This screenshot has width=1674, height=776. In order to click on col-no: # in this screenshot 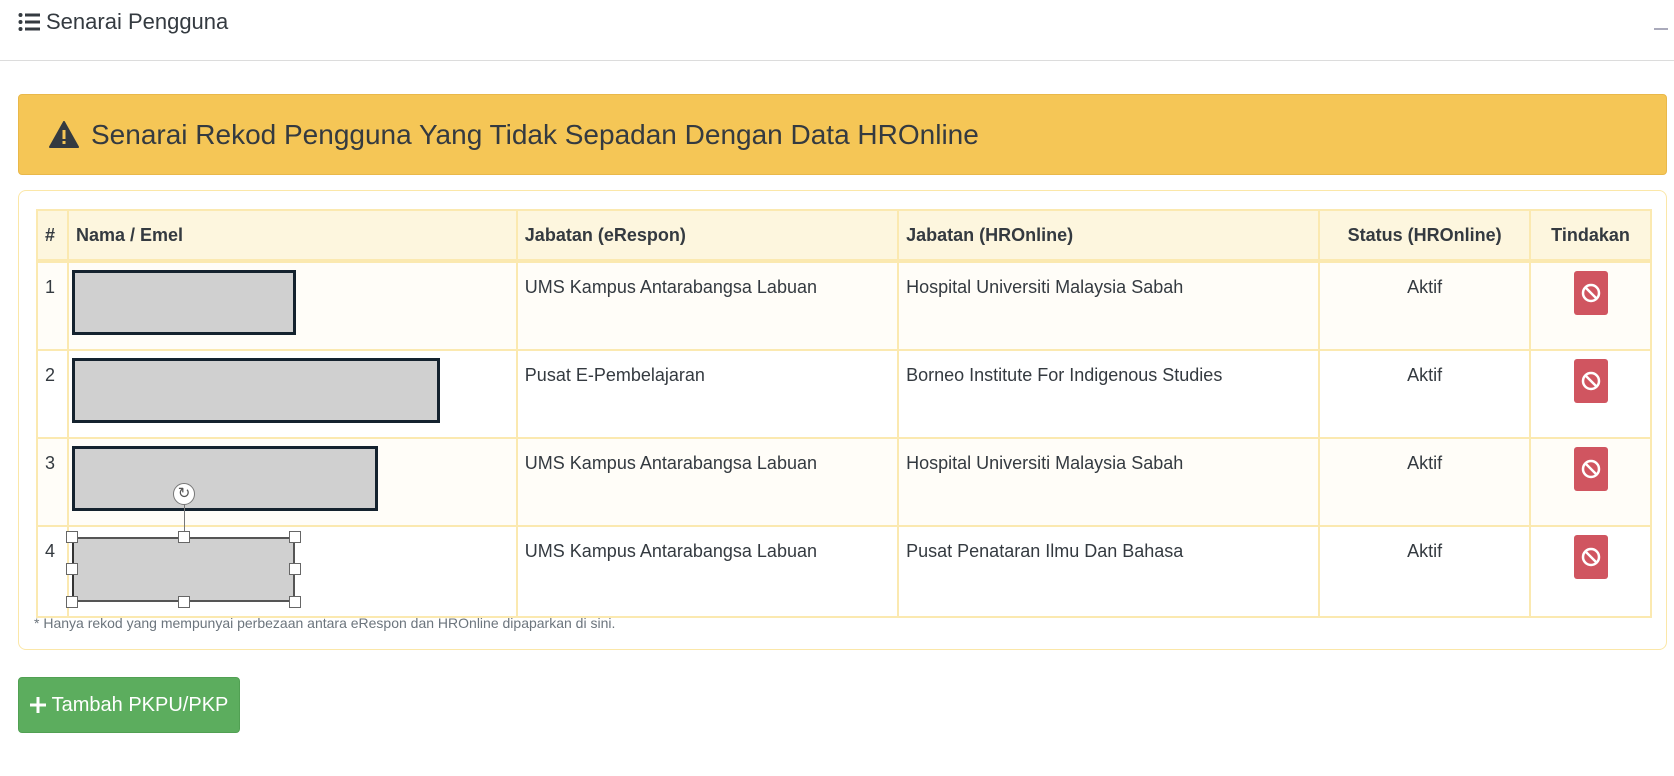, I will do `click(52, 236)`.